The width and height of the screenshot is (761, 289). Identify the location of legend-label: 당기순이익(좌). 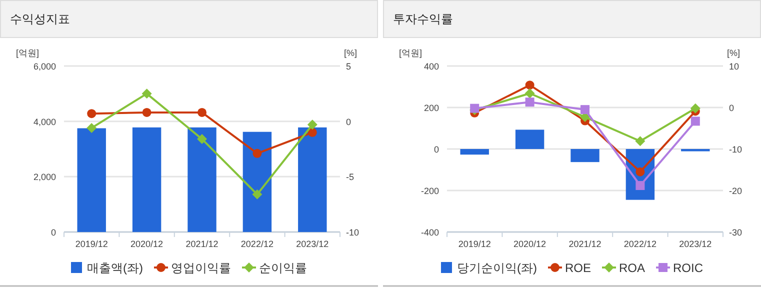
(496, 268).